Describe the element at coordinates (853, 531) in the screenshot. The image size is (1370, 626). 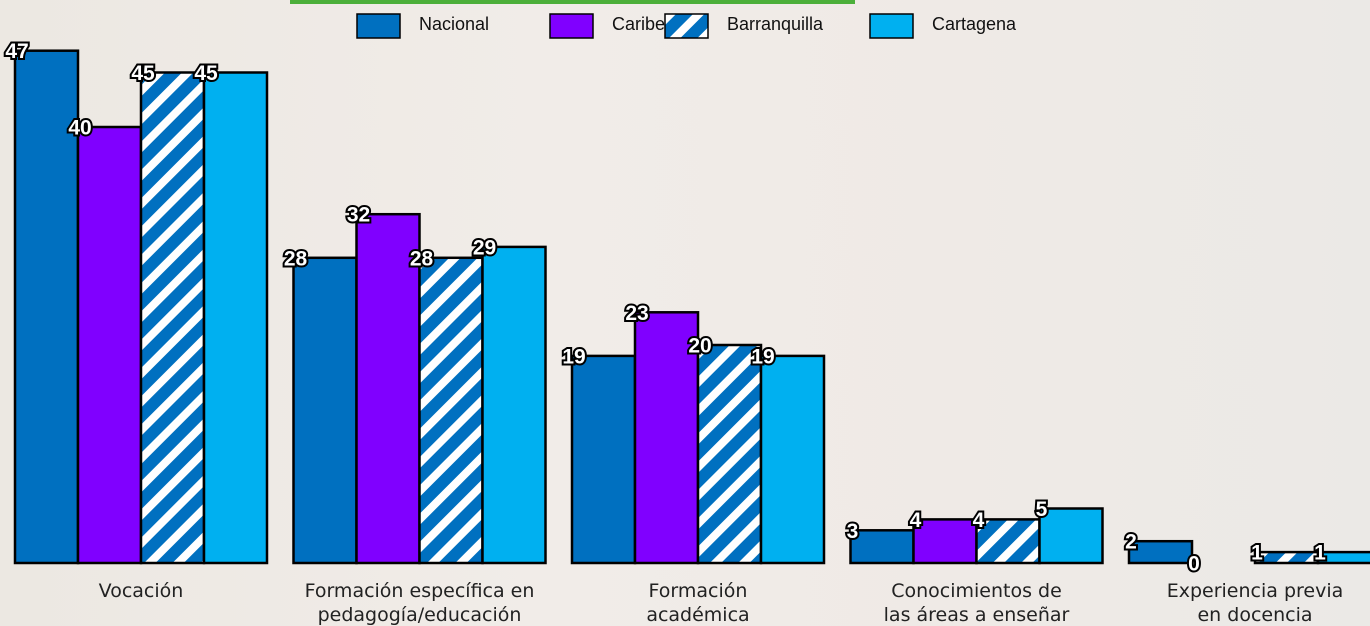
I see `value-label: 3` at that location.